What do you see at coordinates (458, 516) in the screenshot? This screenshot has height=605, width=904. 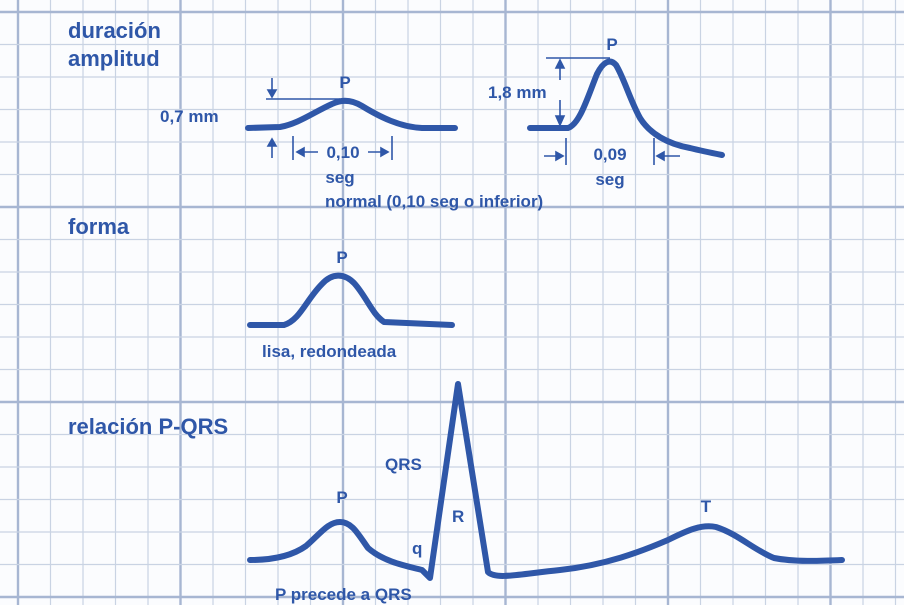 I see `r-label: R` at bounding box center [458, 516].